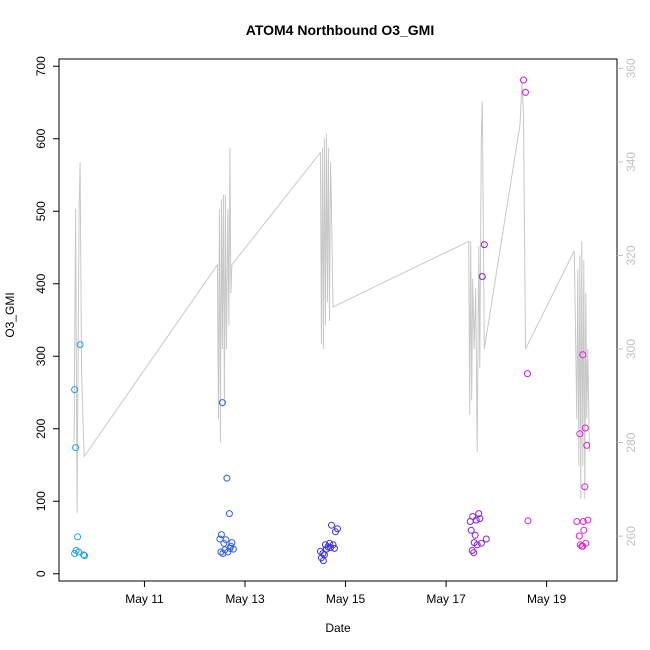  What do you see at coordinates (338, 628) in the screenshot?
I see `x-axis-label: Date` at bounding box center [338, 628].